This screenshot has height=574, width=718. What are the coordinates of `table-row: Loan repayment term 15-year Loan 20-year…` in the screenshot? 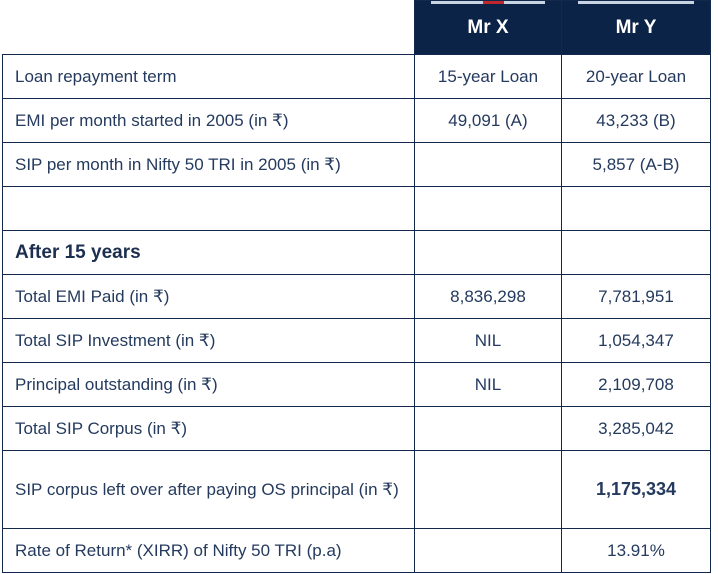 It's located at (356, 76).